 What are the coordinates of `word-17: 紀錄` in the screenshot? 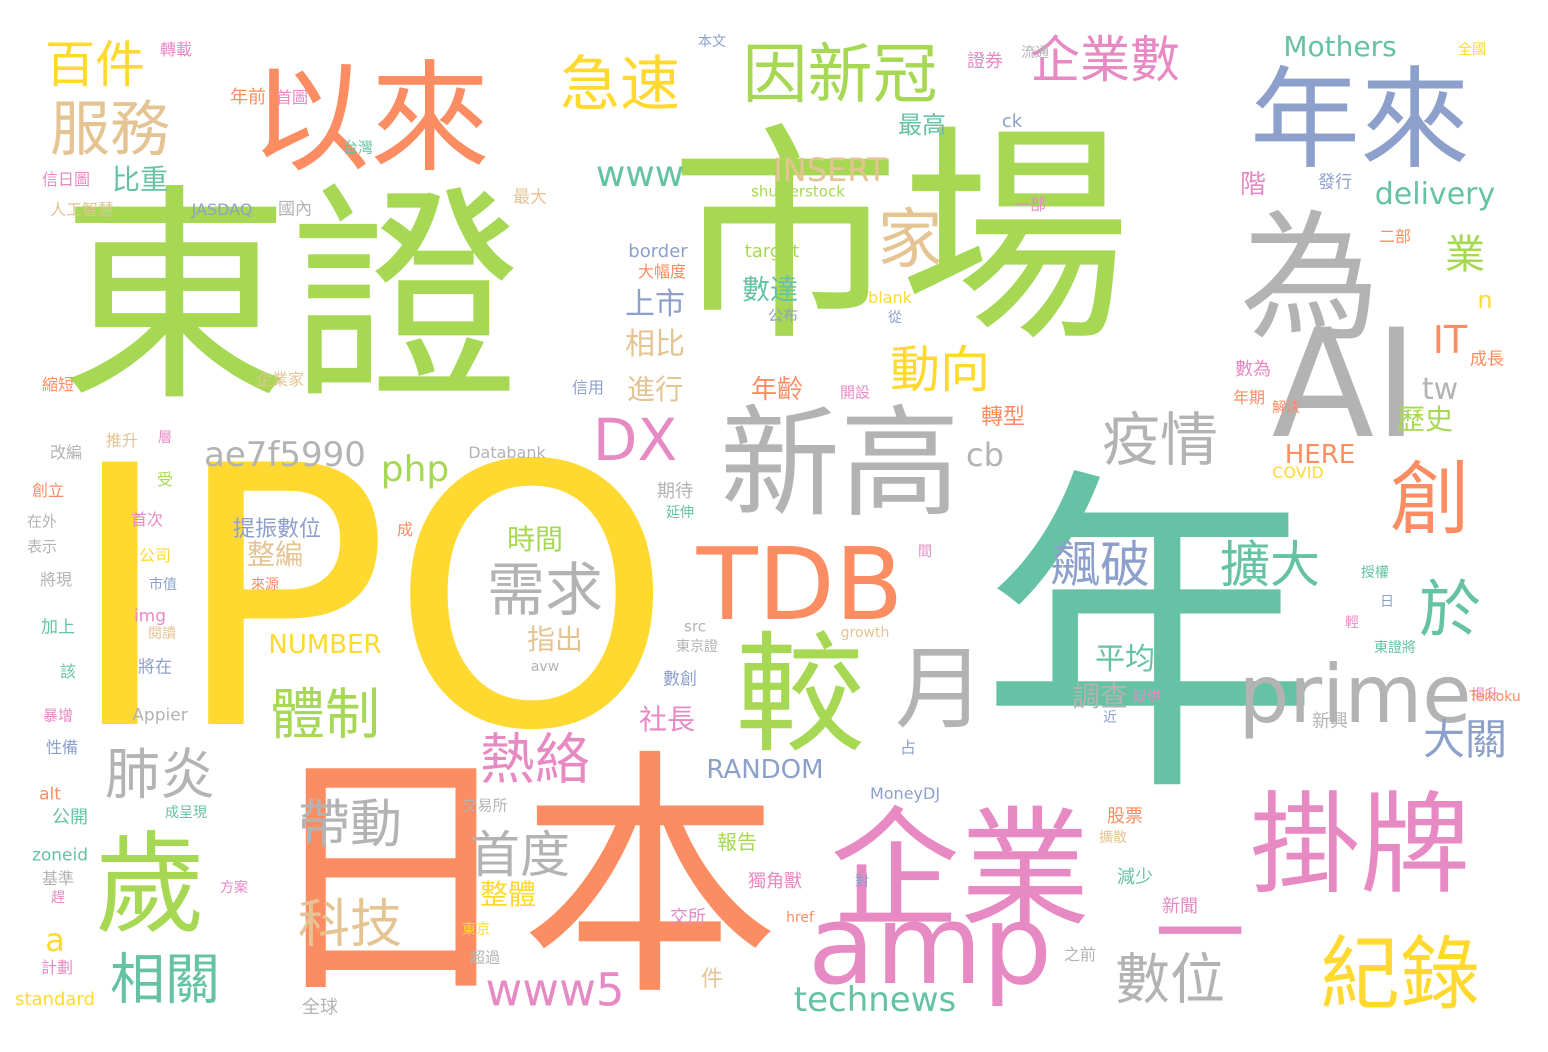 It's located at (1400, 974).